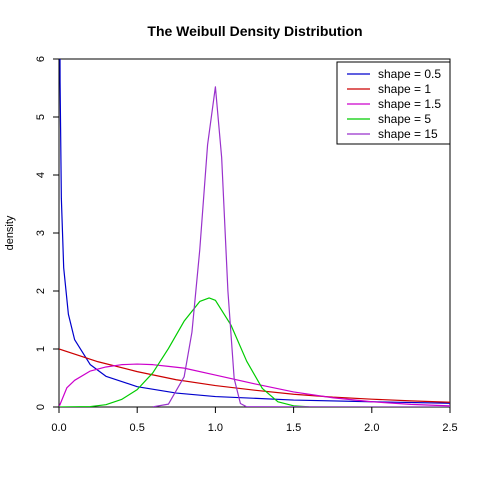 This screenshot has height=480, width=480. What do you see at coordinates (58, 428) in the screenshot?
I see `x-tick-label: 0.0` at bounding box center [58, 428].